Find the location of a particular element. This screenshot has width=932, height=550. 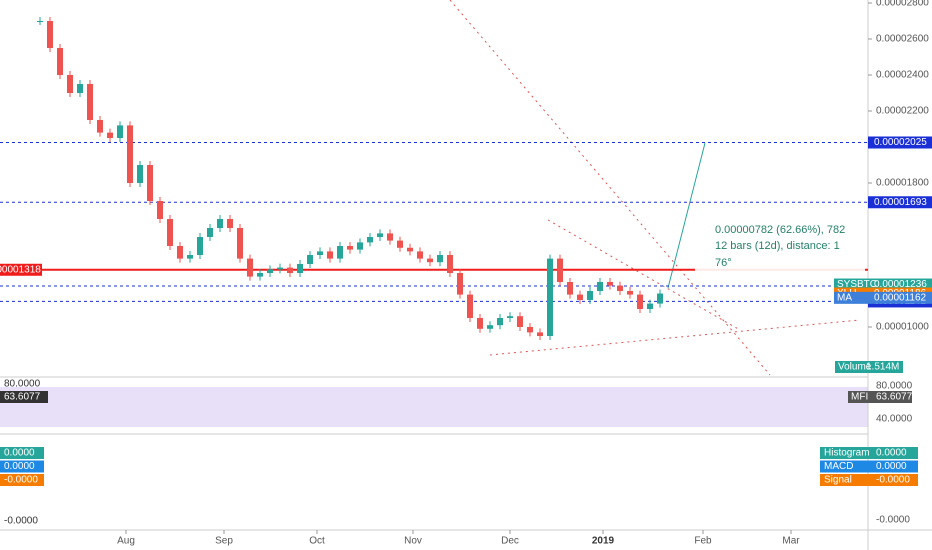

macd-value: 0.0000 is located at coordinates (891, 453).